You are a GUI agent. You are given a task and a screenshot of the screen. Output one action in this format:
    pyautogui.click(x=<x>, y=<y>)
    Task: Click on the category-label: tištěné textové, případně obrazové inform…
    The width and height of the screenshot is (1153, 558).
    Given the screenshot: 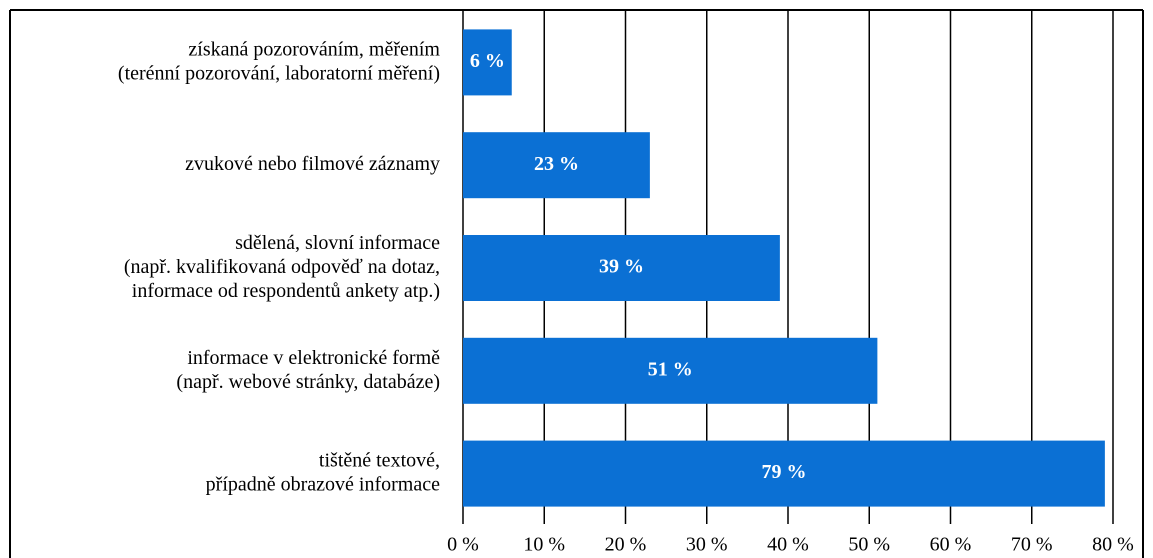 What is the action you would take?
    pyautogui.click(x=323, y=472)
    